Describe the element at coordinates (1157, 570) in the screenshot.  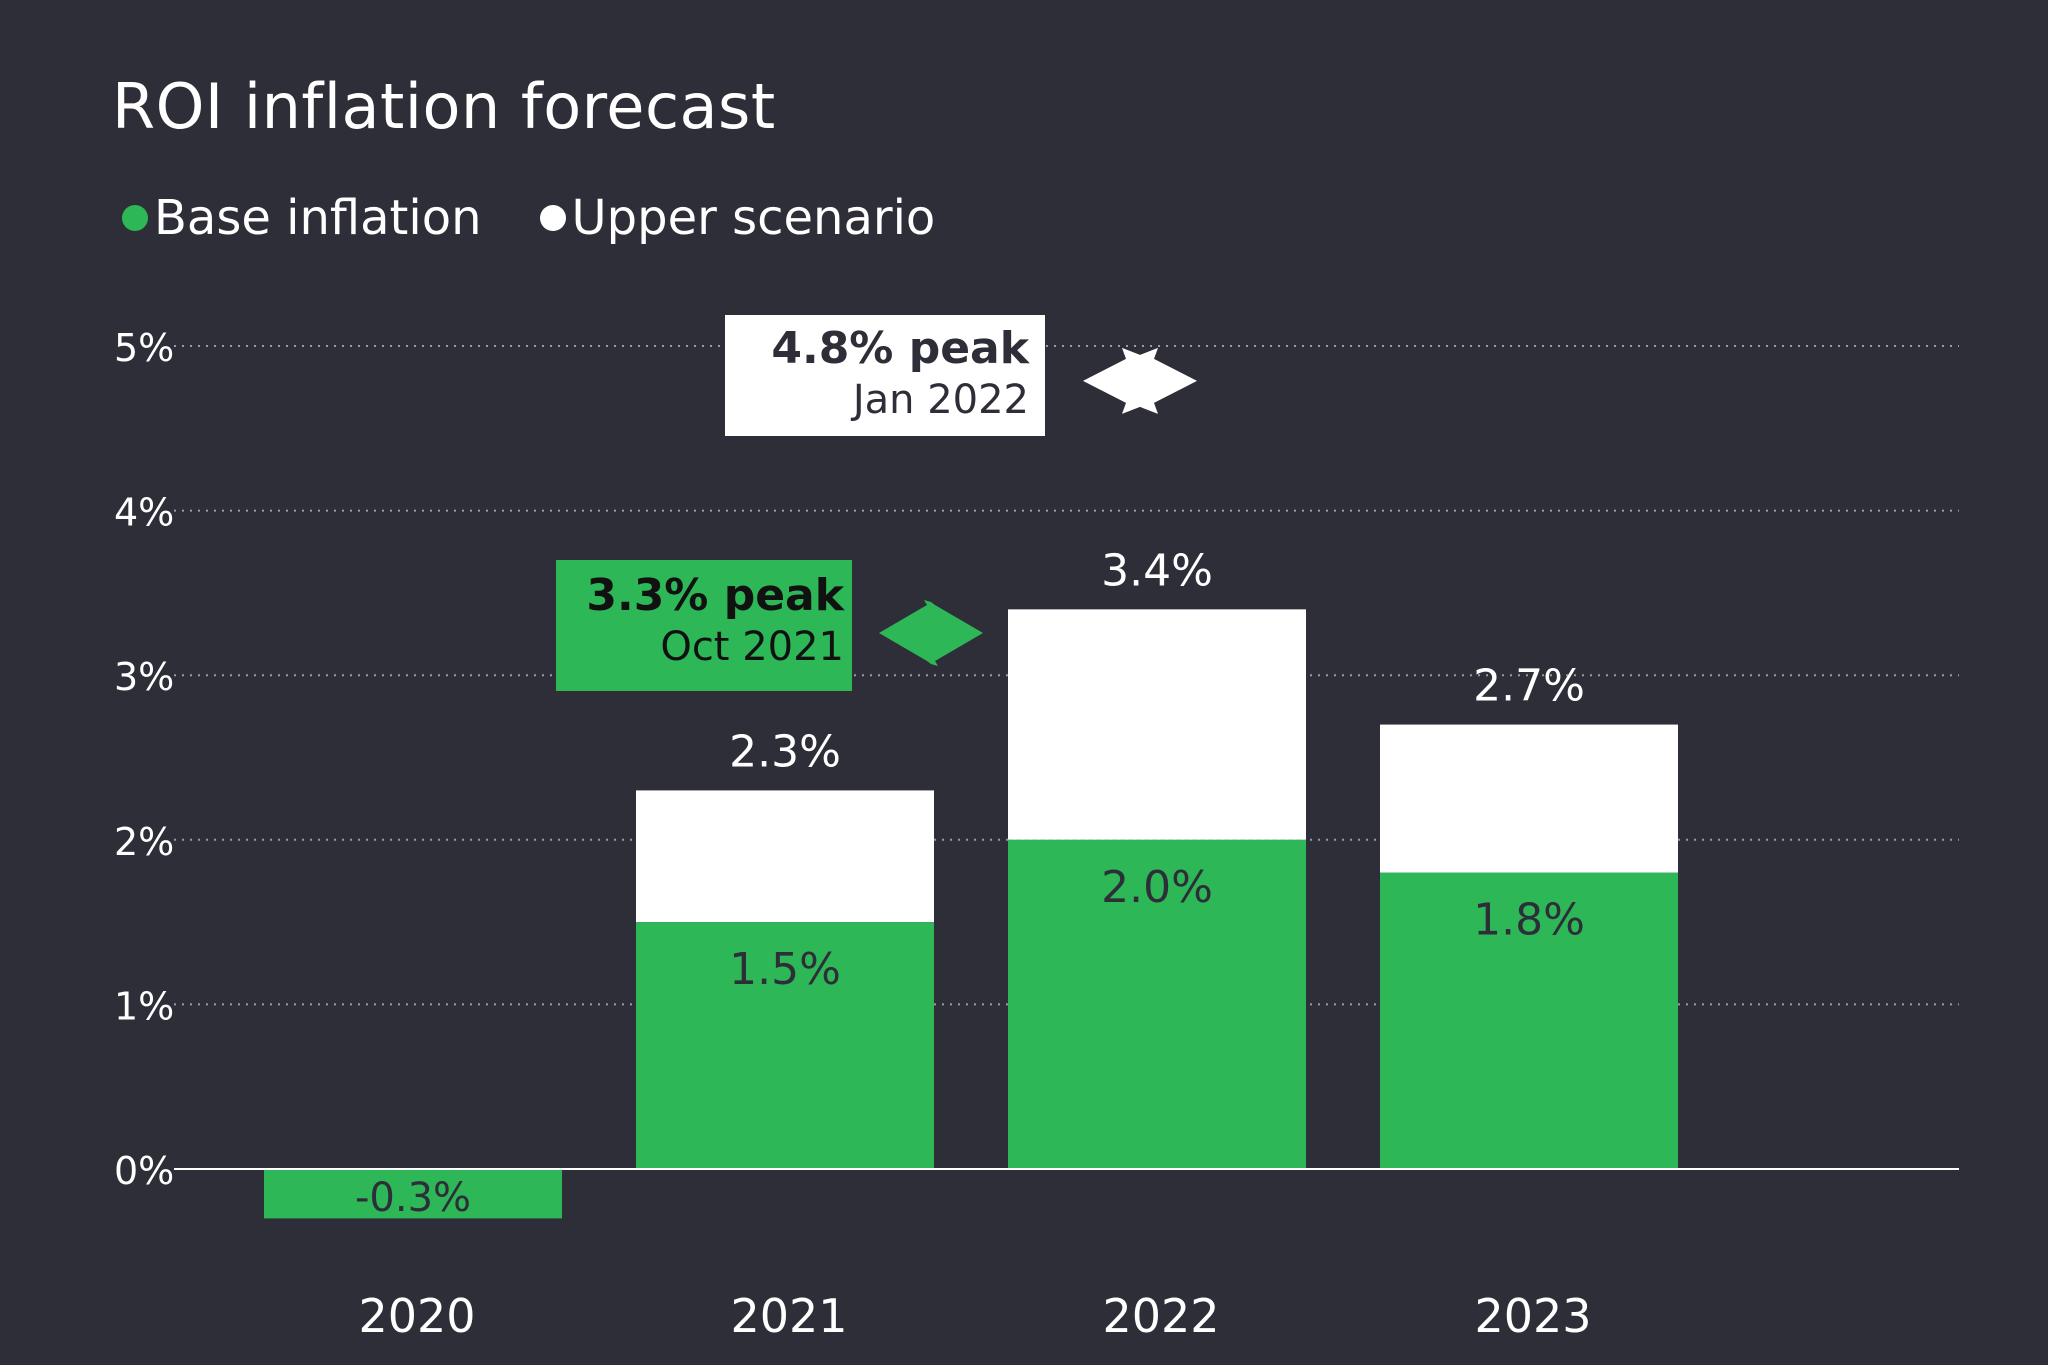
I see `data-label-upper: 3.4%` at that location.